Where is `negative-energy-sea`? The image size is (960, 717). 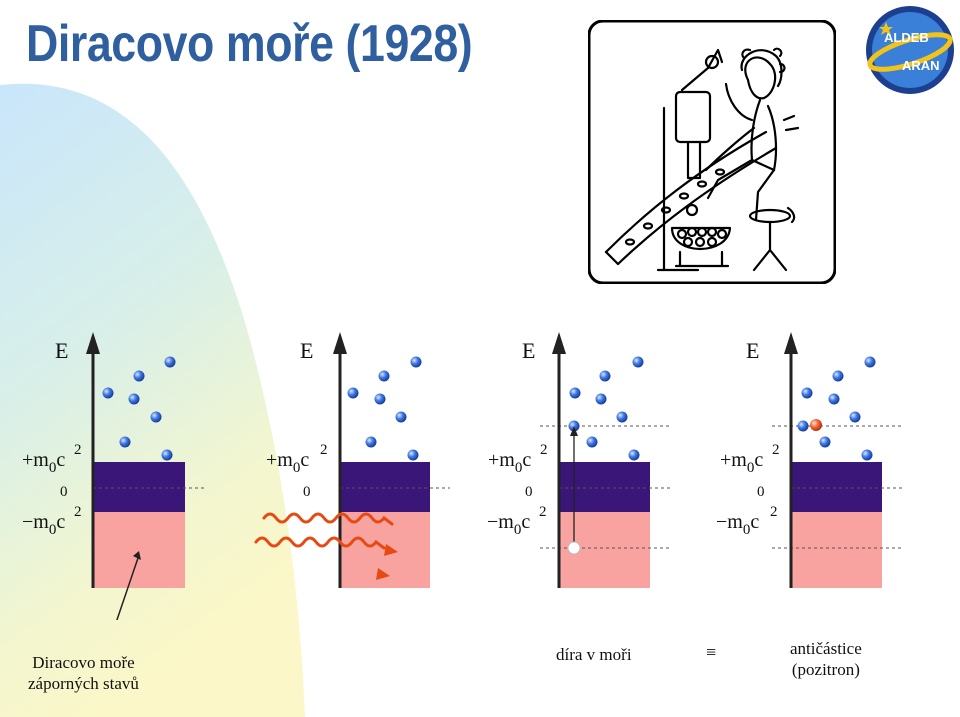 negative-energy-sea is located at coordinates (139, 550).